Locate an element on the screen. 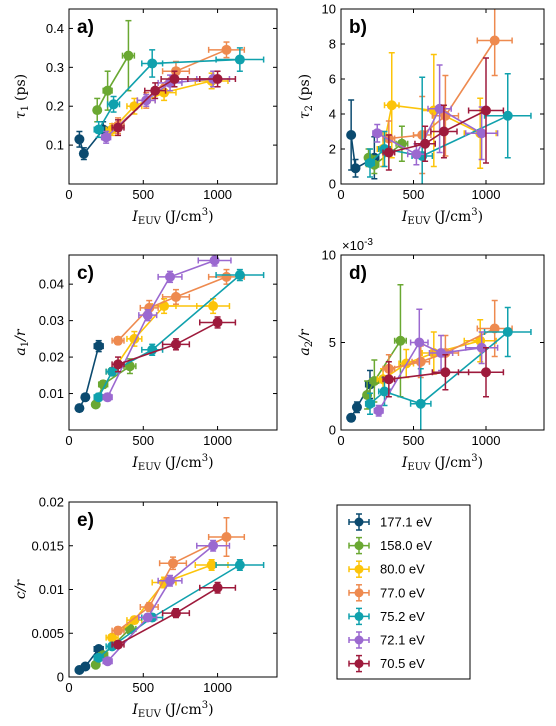  y-tick-label-c-0: 0.01 is located at coordinates (51, 393).